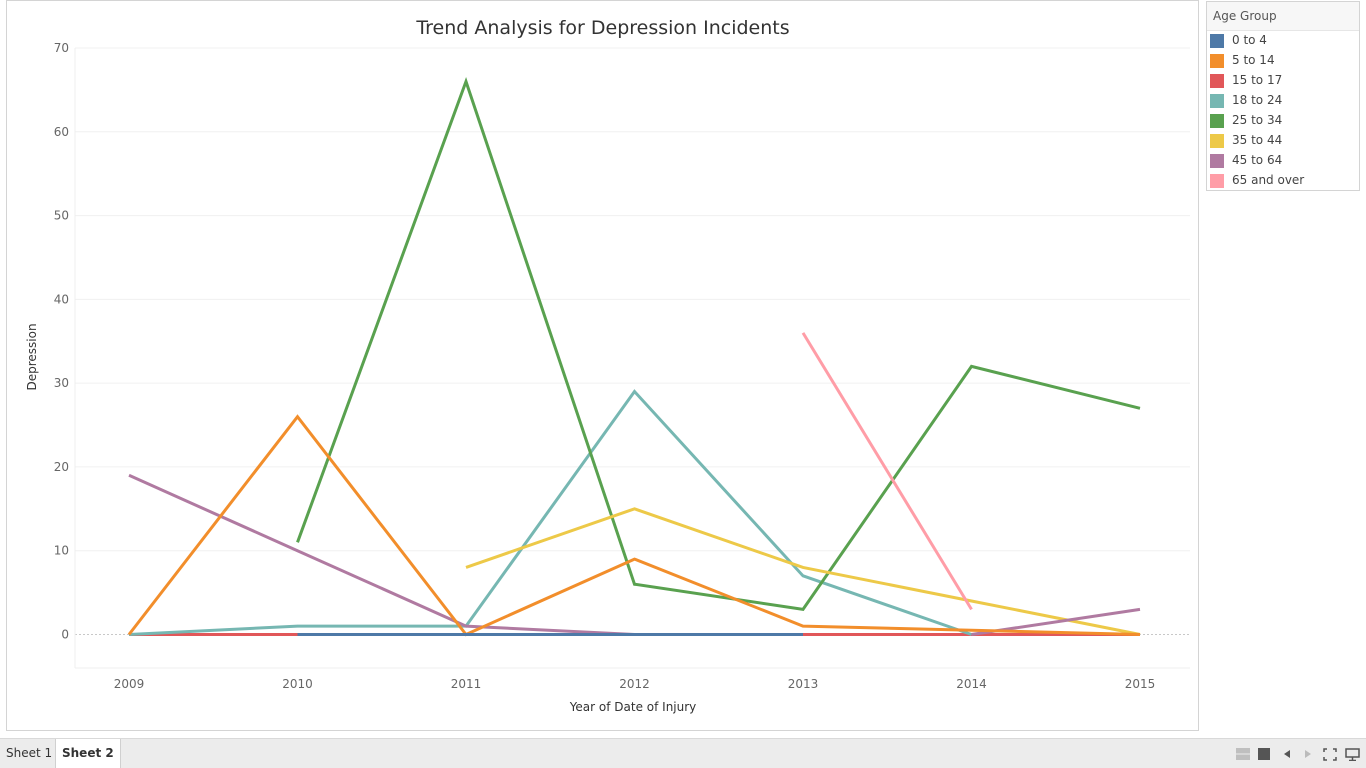  What do you see at coordinates (1352, 754) in the screenshot?
I see `presentation-mode-icon` at bounding box center [1352, 754].